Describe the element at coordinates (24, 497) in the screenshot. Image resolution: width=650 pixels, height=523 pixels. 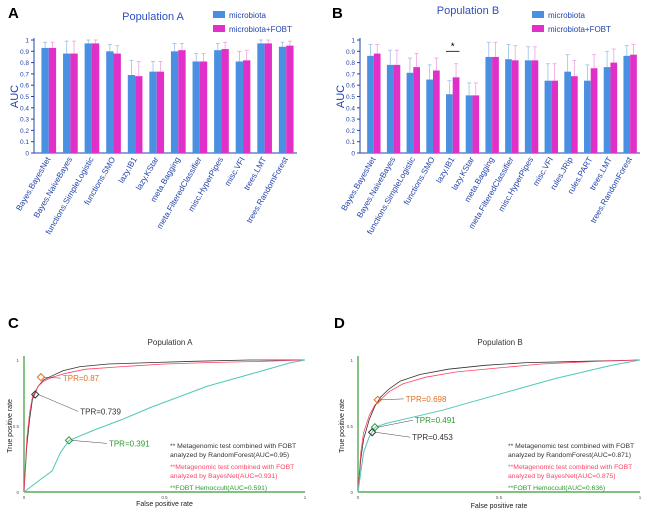
I see `x-tick-label: 0` at that location.